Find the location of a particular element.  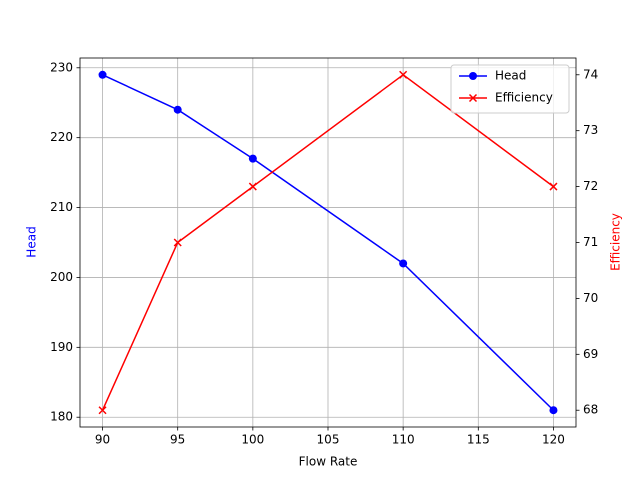

x-tick-label: 120 is located at coordinates (553, 440).